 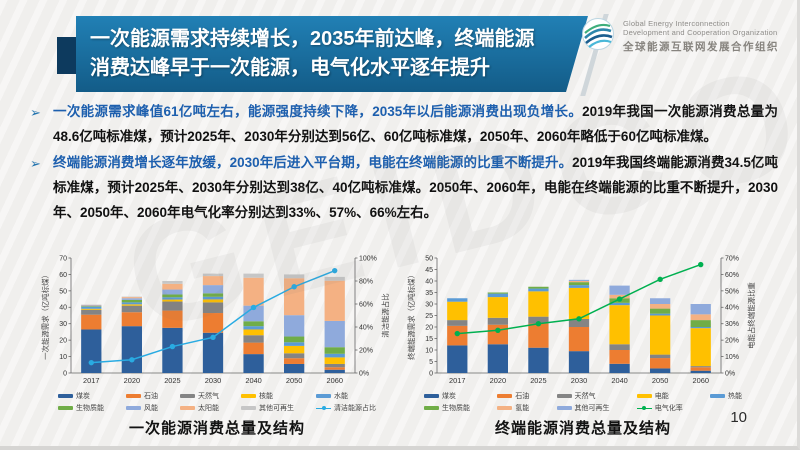 I want to click on legend-item: 电能, so click(x=659, y=396).